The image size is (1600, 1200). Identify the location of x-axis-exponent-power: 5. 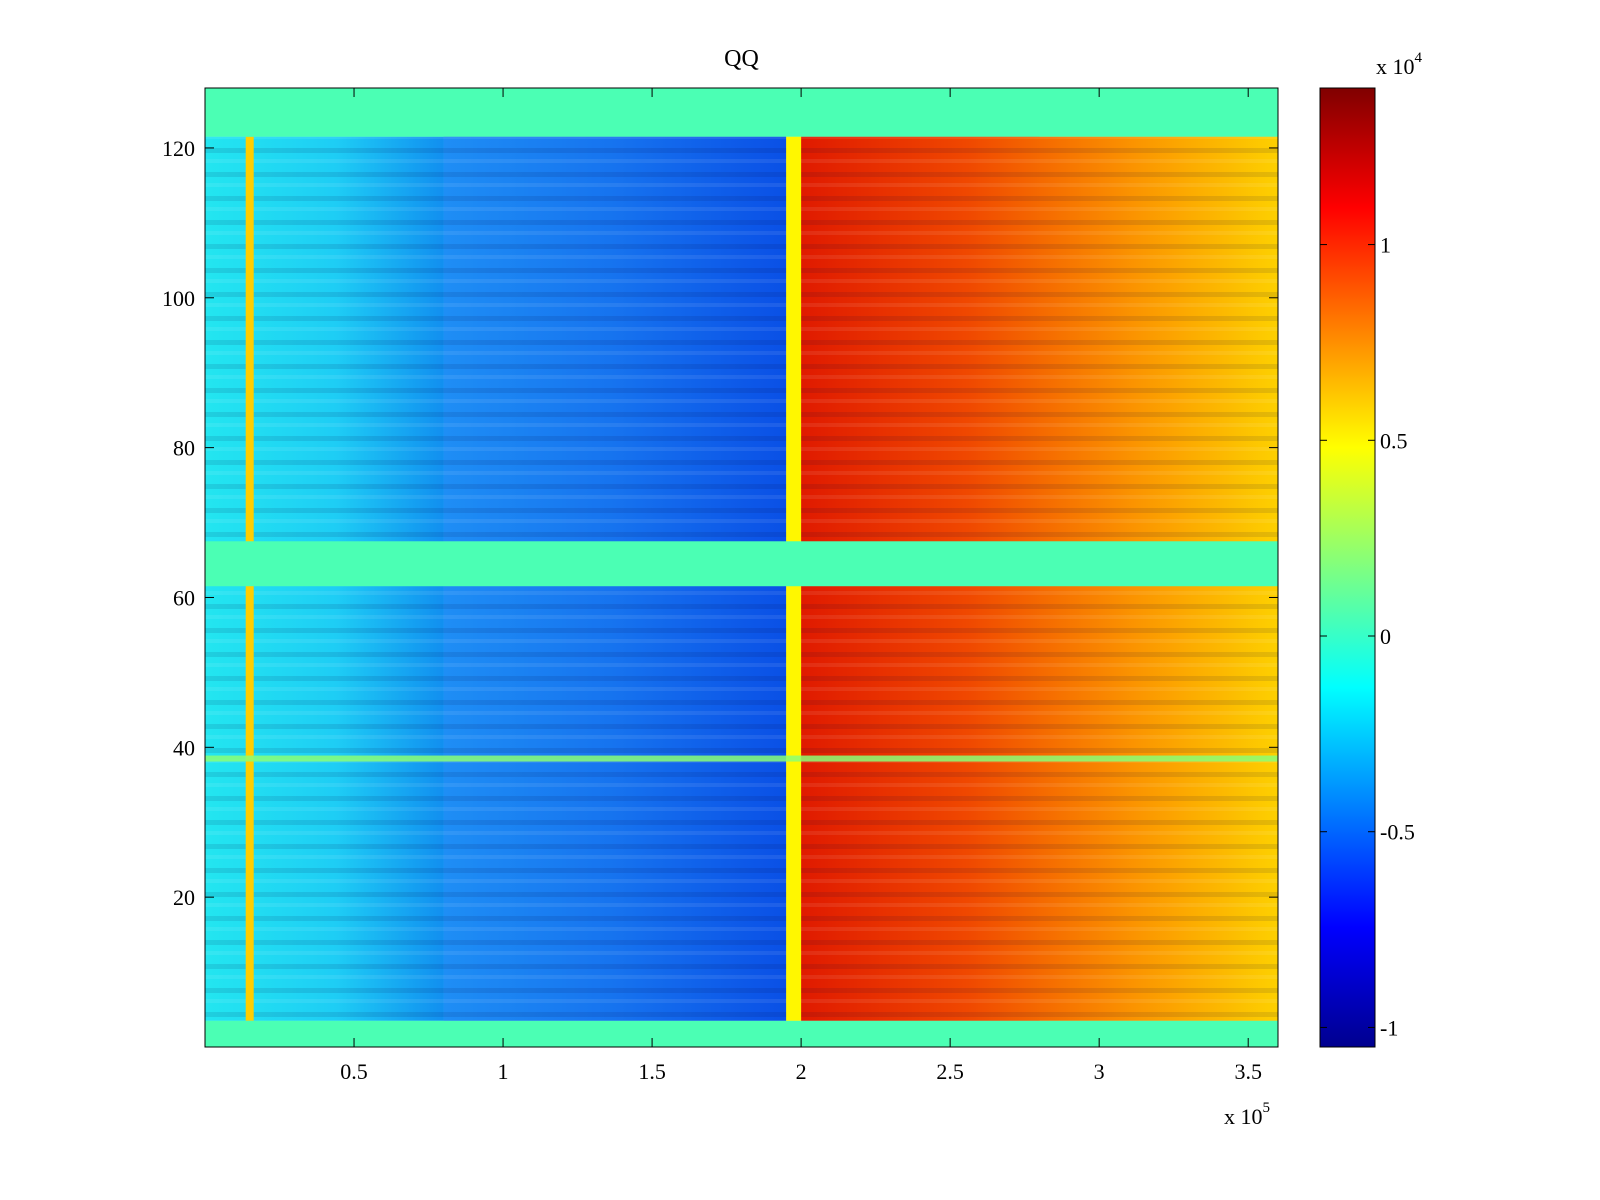
(1267, 1108).